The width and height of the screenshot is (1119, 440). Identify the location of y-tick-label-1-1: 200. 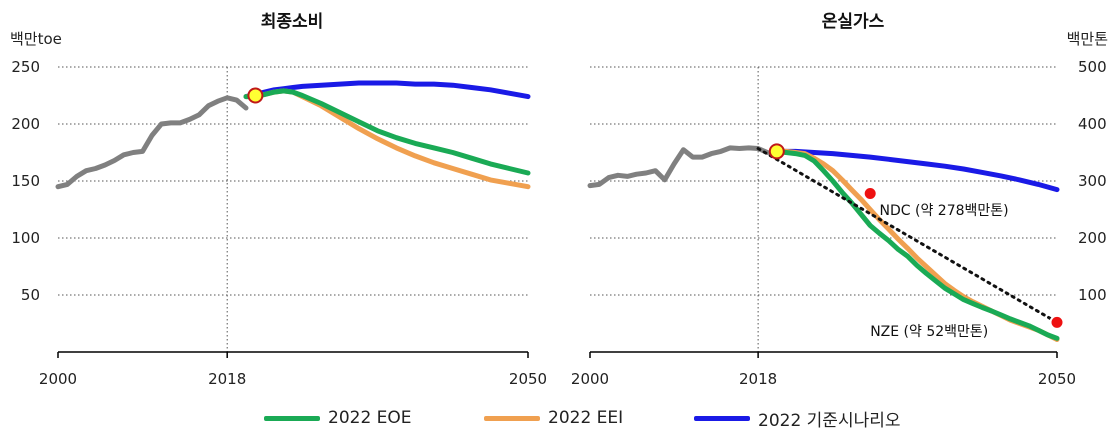
(1092, 238).